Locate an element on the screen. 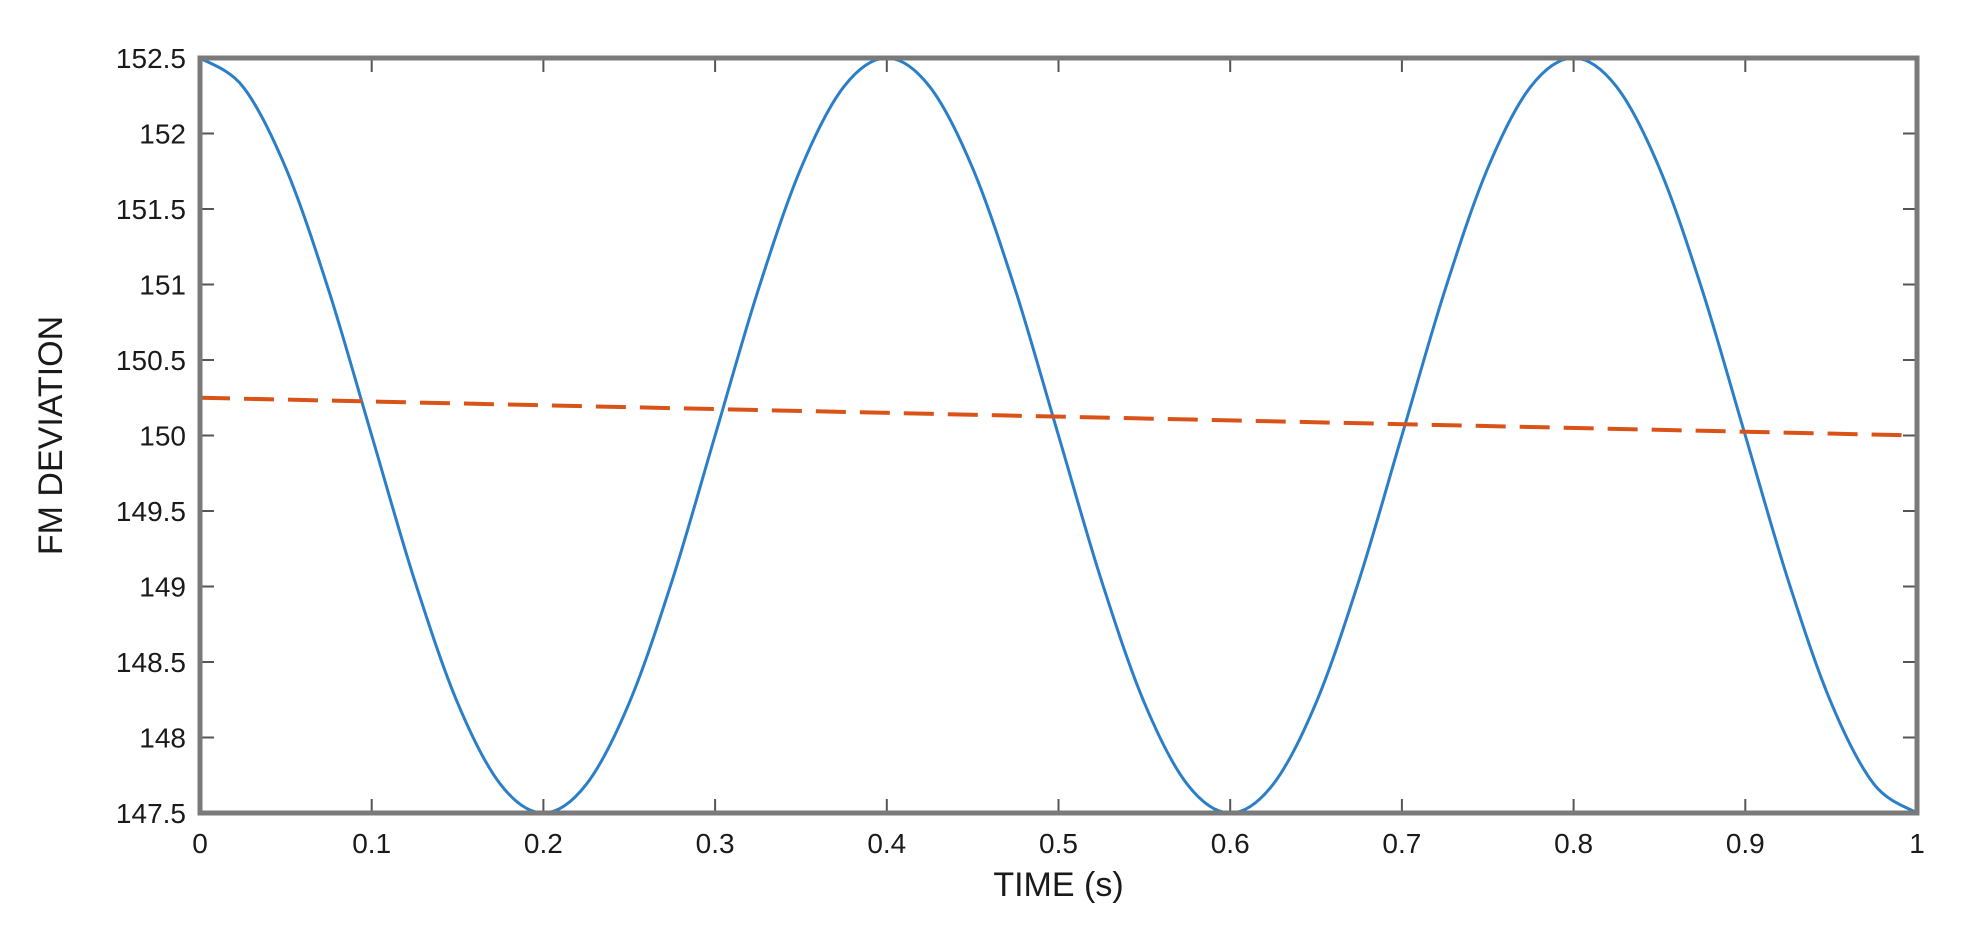 This screenshot has height=926, width=1961. x-tick-label: 0.3 is located at coordinates (715, 843).